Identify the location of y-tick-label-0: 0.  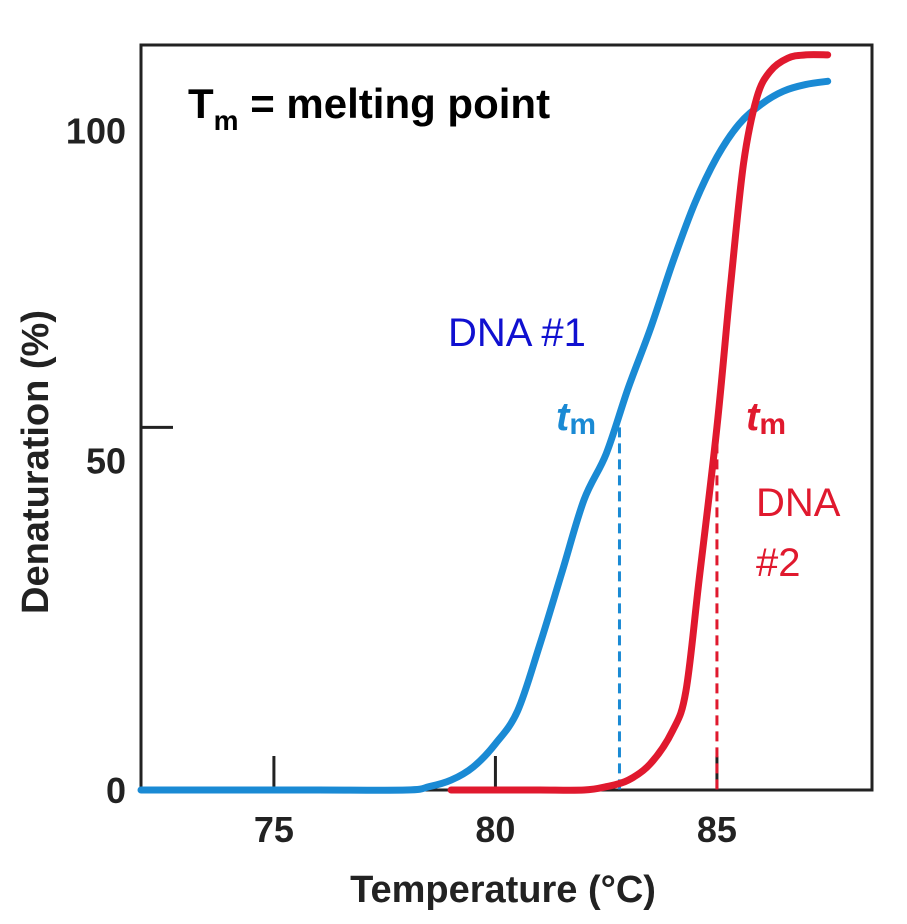
(116, 790).